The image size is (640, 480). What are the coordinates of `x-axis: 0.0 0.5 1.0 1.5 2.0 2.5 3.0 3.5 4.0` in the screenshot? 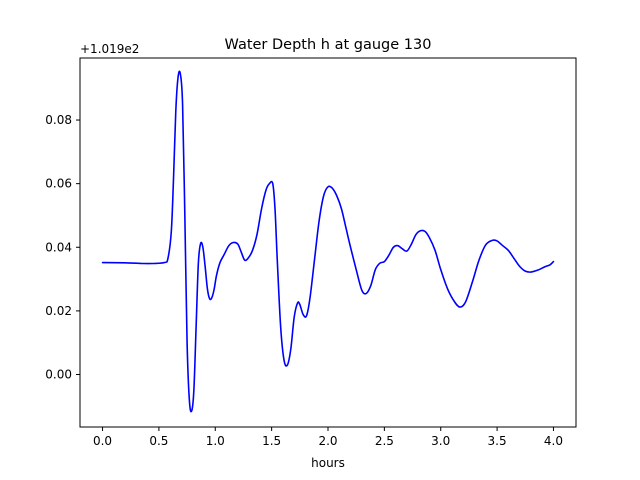 It's located at (328, 437).